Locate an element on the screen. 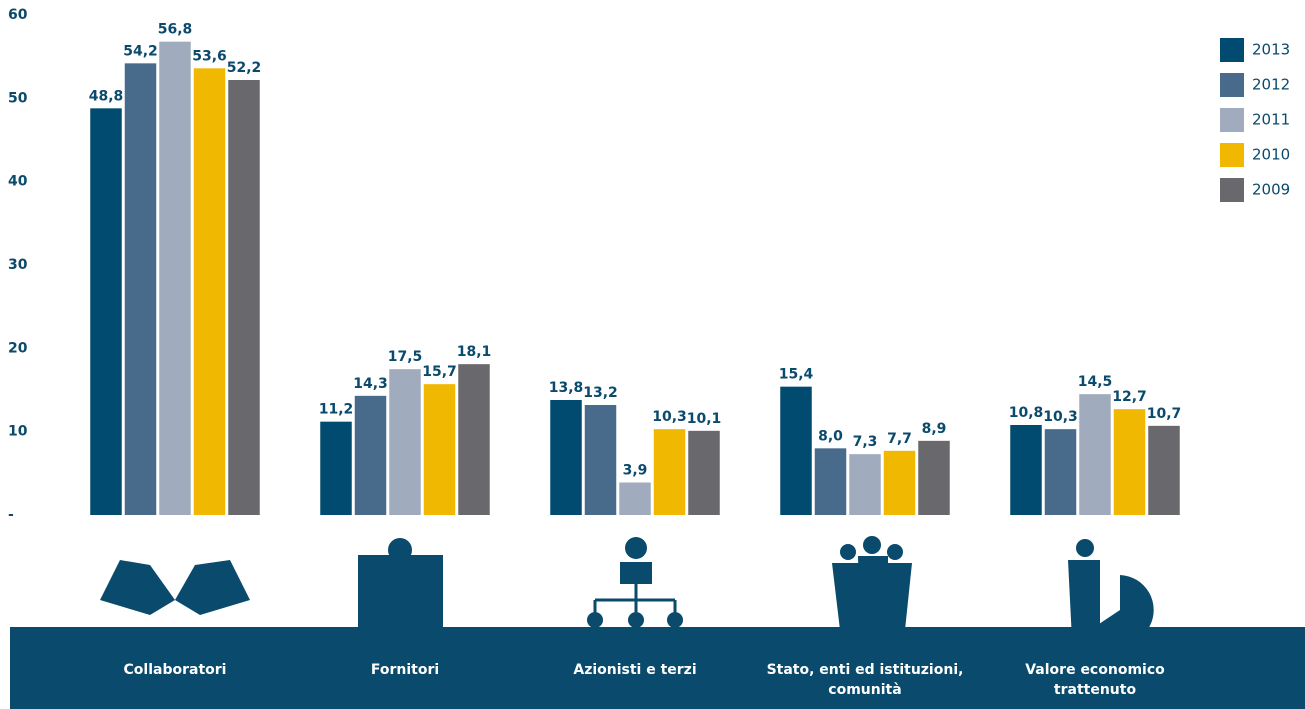 The image size is (1305, 709). y-tick-label: 40 is located at coordinates (18, 182).